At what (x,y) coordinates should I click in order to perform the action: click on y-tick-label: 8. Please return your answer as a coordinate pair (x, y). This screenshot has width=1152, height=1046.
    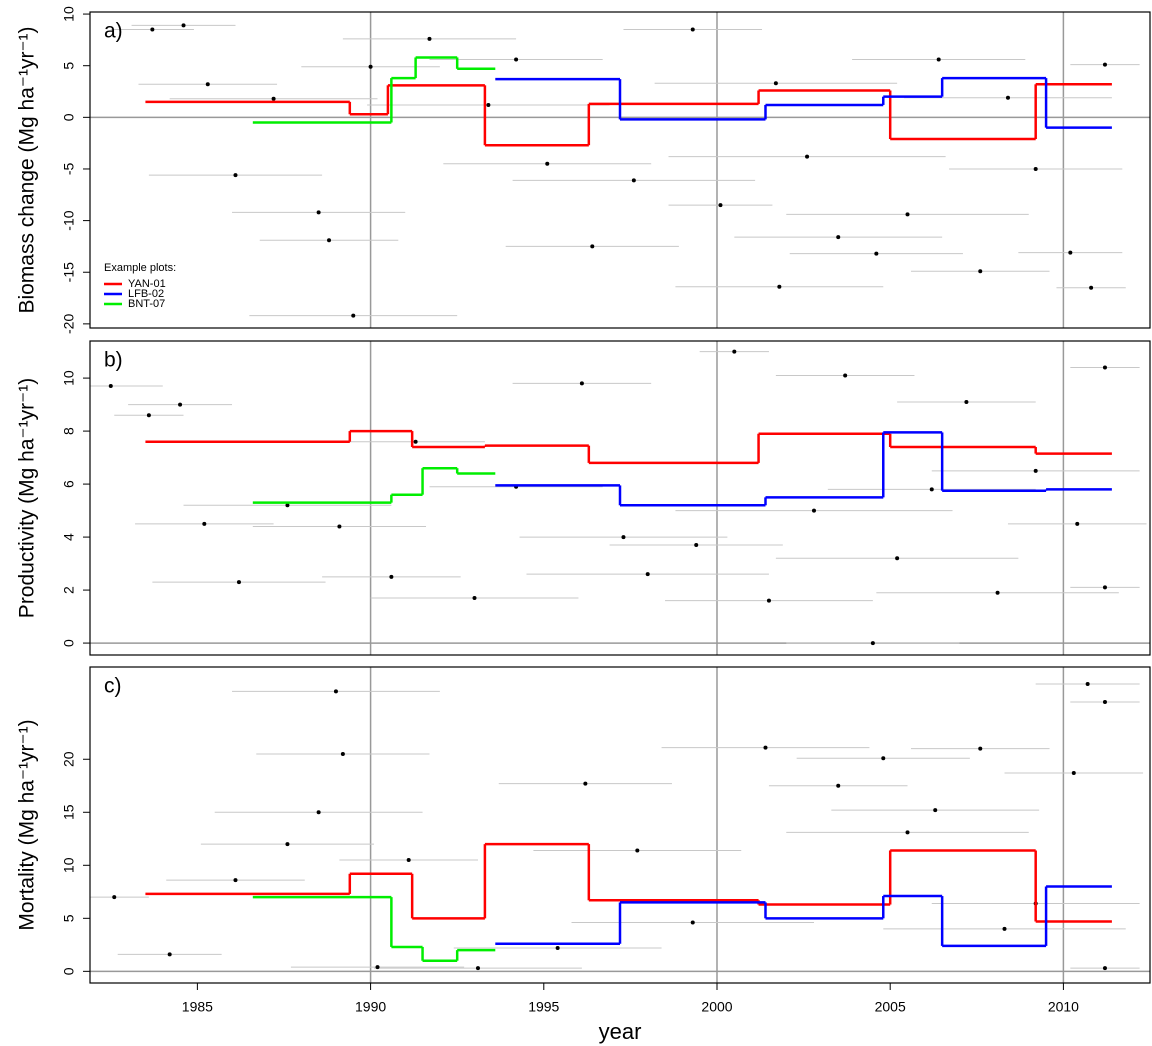
    Looking at the image, I should click on (69, 431).